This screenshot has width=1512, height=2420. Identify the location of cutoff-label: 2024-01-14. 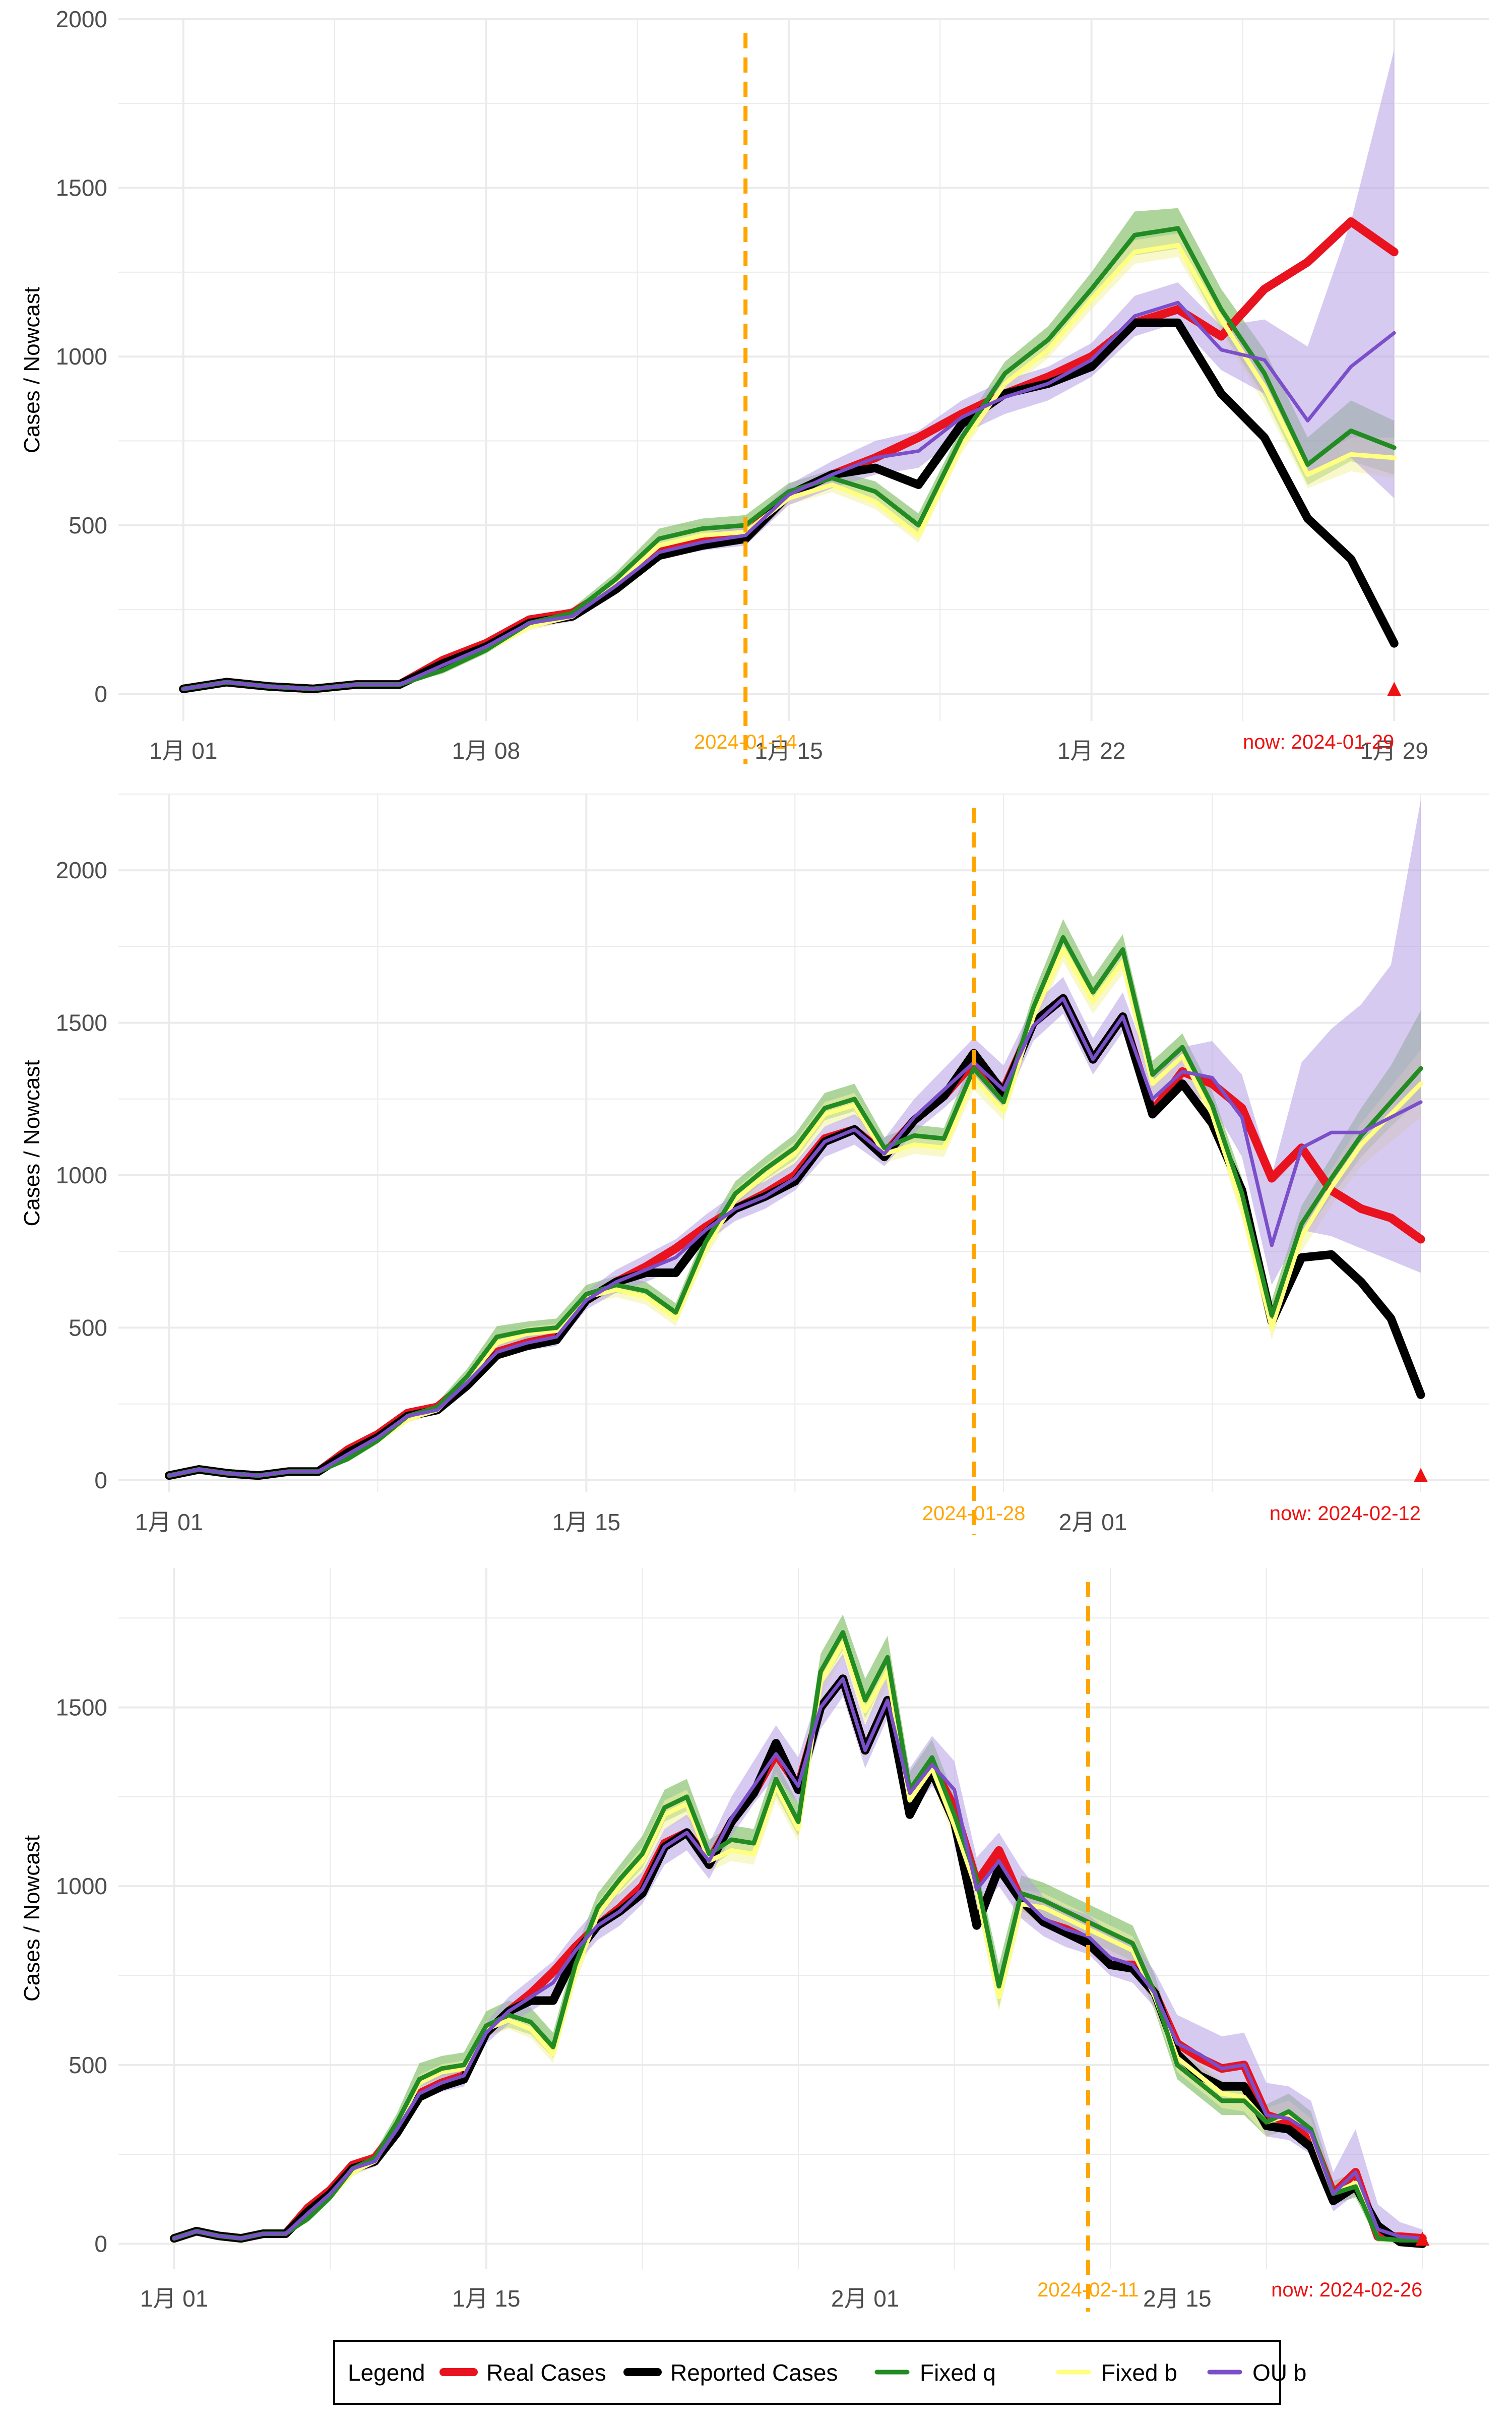
(745, 742).